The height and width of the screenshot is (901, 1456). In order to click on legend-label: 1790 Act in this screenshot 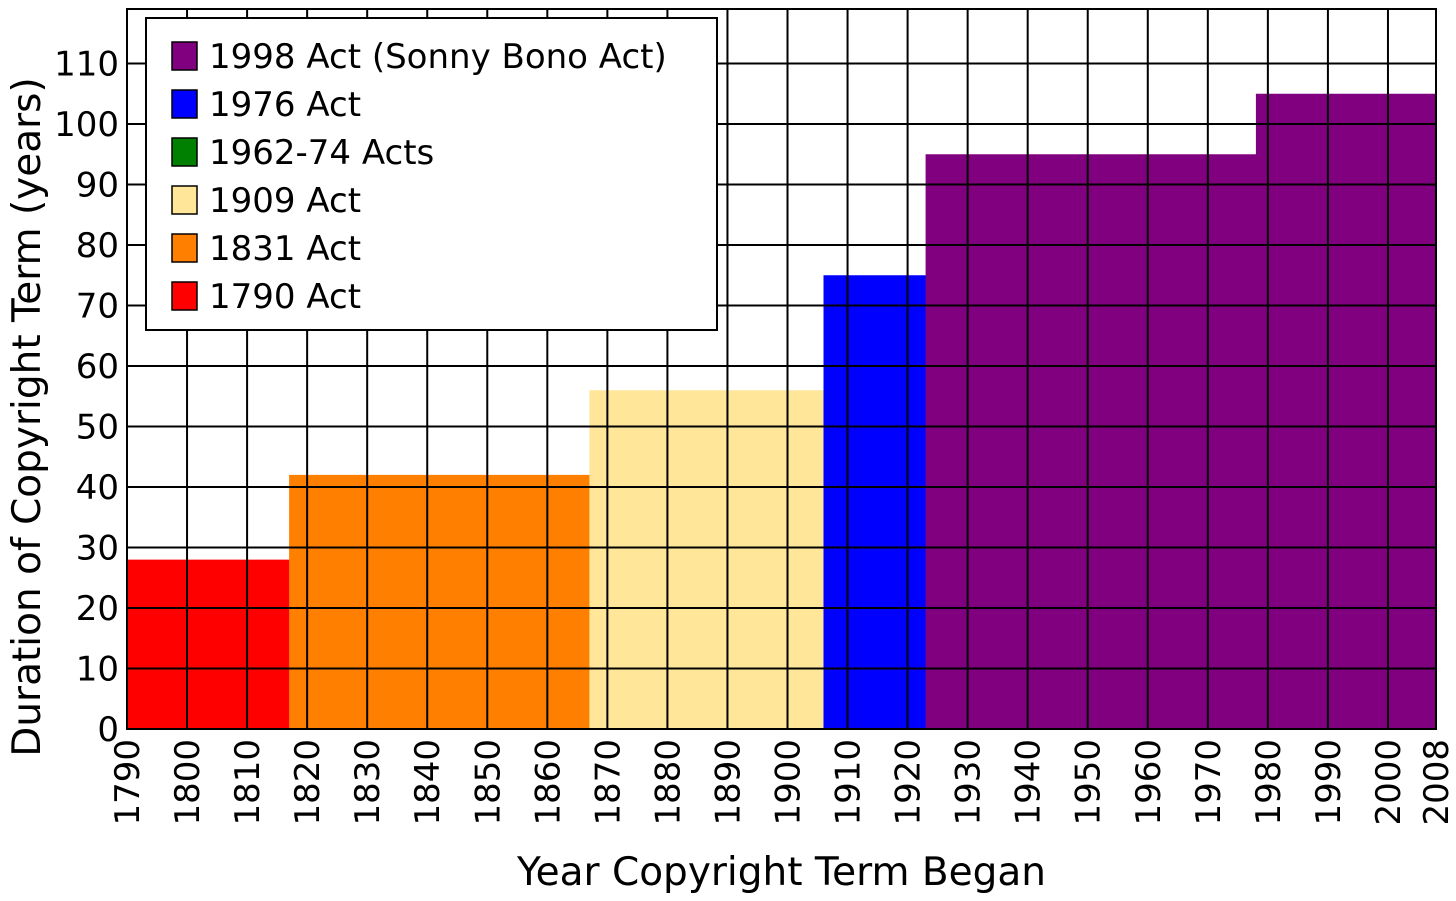, I will do `click(285, 297)`.